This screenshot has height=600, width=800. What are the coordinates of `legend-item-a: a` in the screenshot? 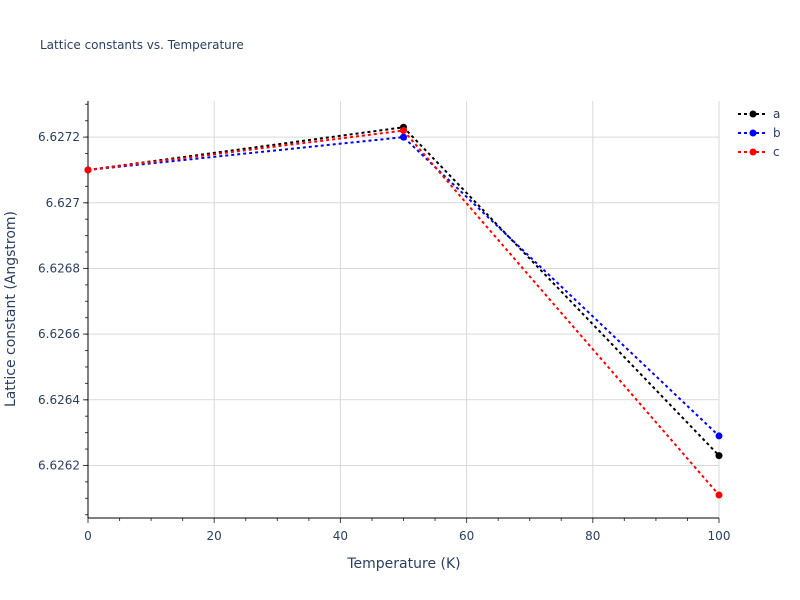 It's located at (759, 114).